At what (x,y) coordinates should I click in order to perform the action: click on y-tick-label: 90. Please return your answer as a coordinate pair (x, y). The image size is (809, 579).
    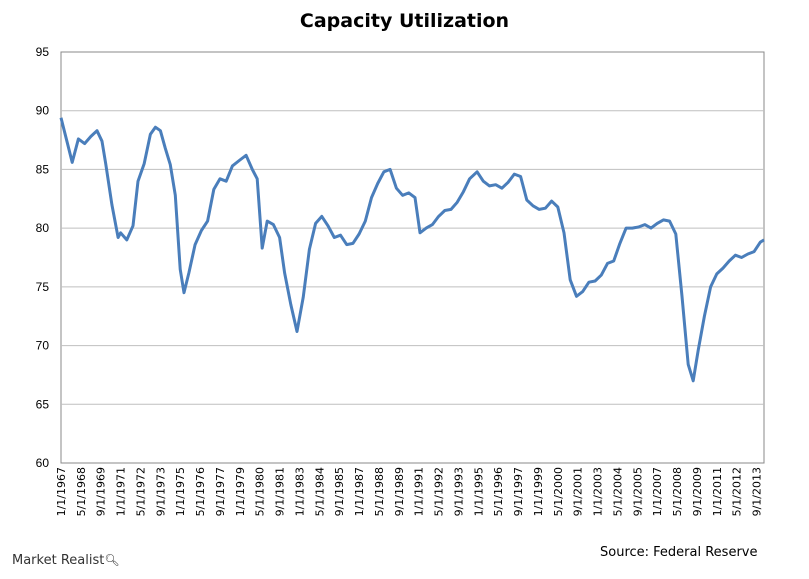
    Looking at the image, I should click on (43, 111).